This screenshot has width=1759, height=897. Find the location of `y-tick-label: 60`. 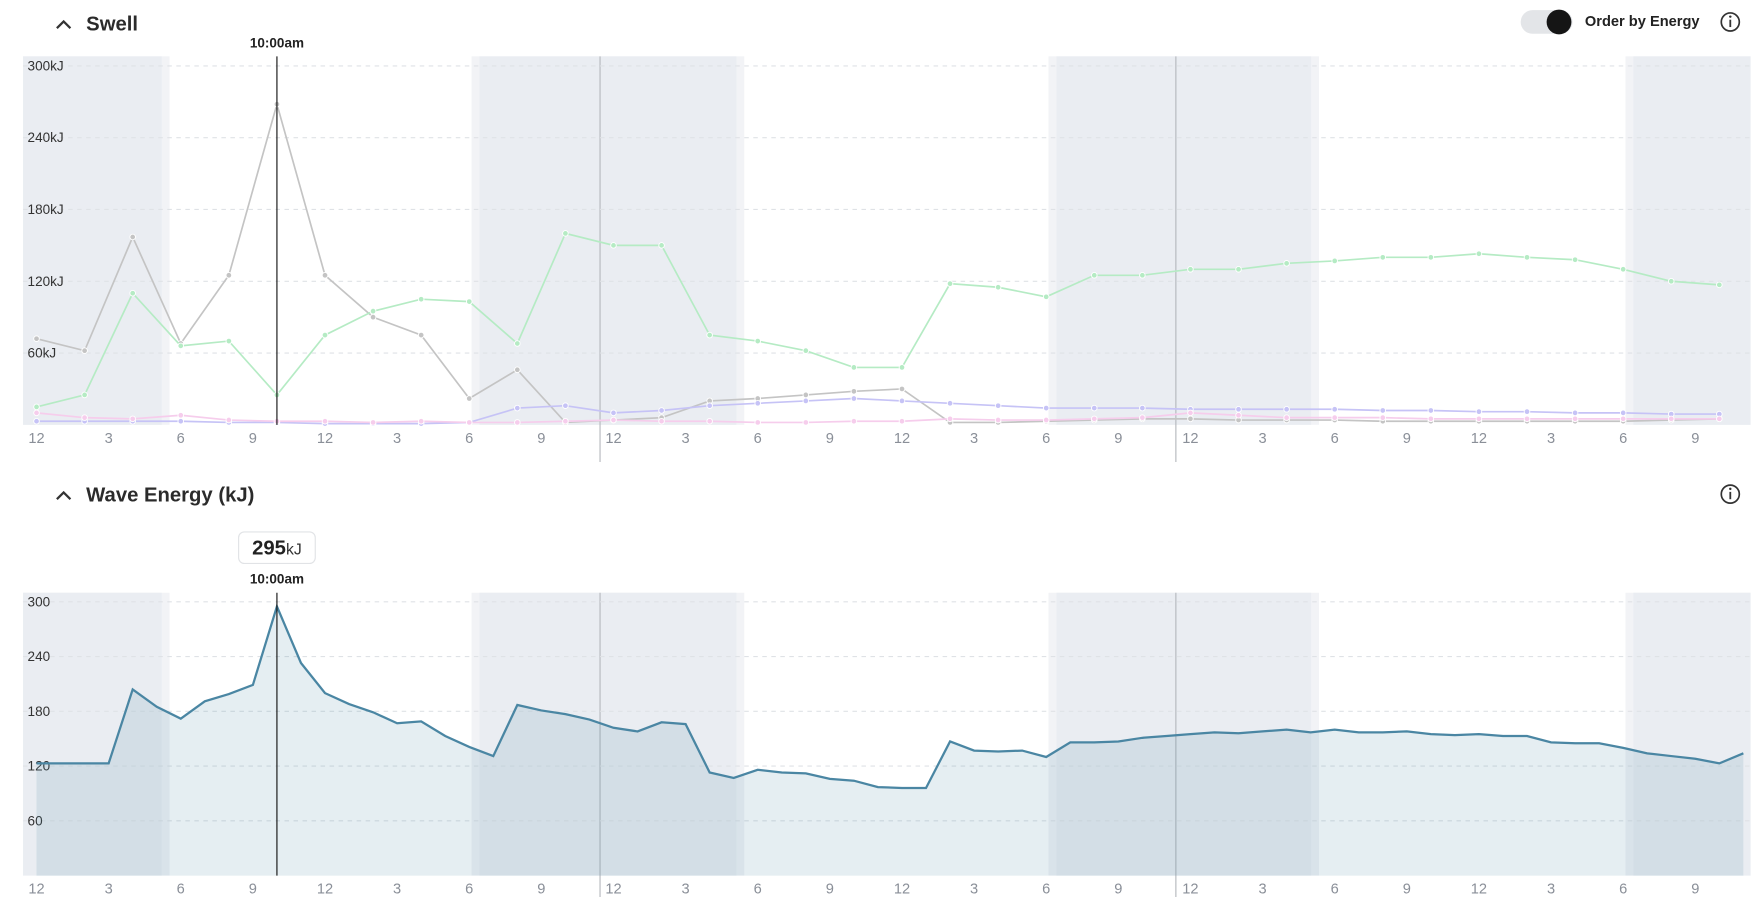

y-tick-label: 60 is located at coordinates (35, 820).